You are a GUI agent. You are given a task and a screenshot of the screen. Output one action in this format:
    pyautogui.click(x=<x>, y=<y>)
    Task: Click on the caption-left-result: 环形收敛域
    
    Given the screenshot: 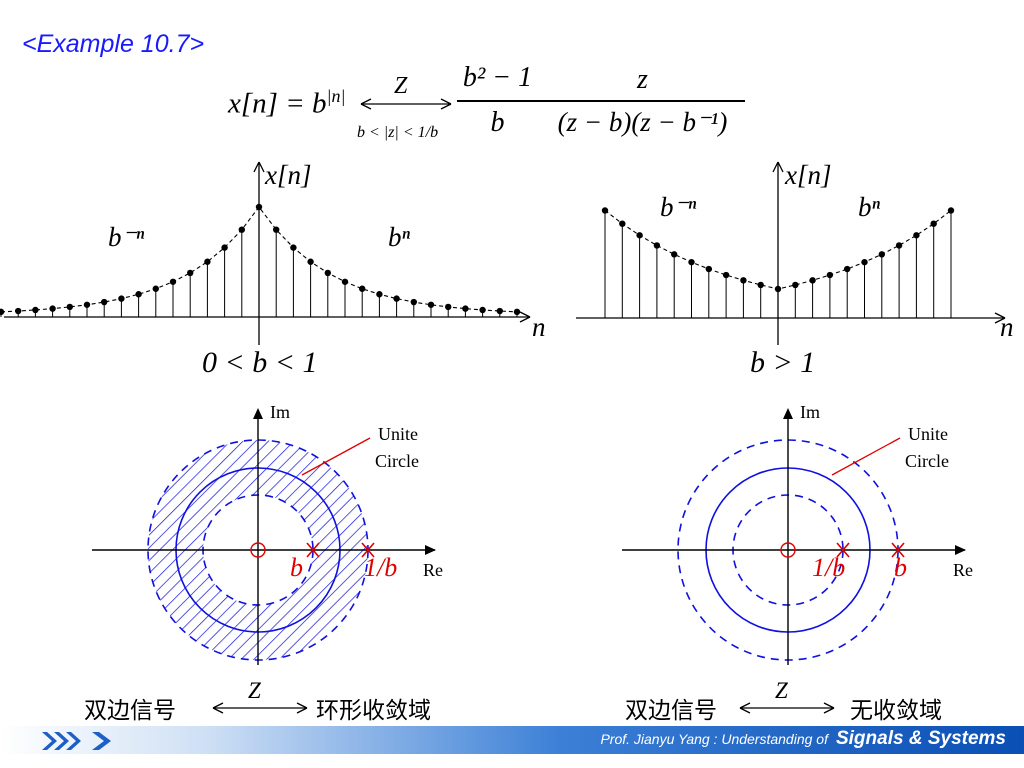 What is the action you would take?
    pyautogui.click(x=373, y=711)
    